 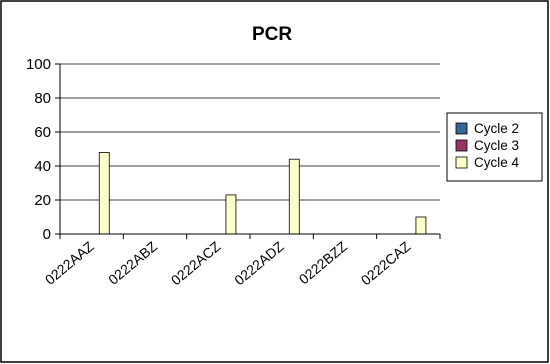 What do you see at coordinates (42, 132) in the screenshot?
I see `y-tick-label: 60` at bounding box center [42, 132].